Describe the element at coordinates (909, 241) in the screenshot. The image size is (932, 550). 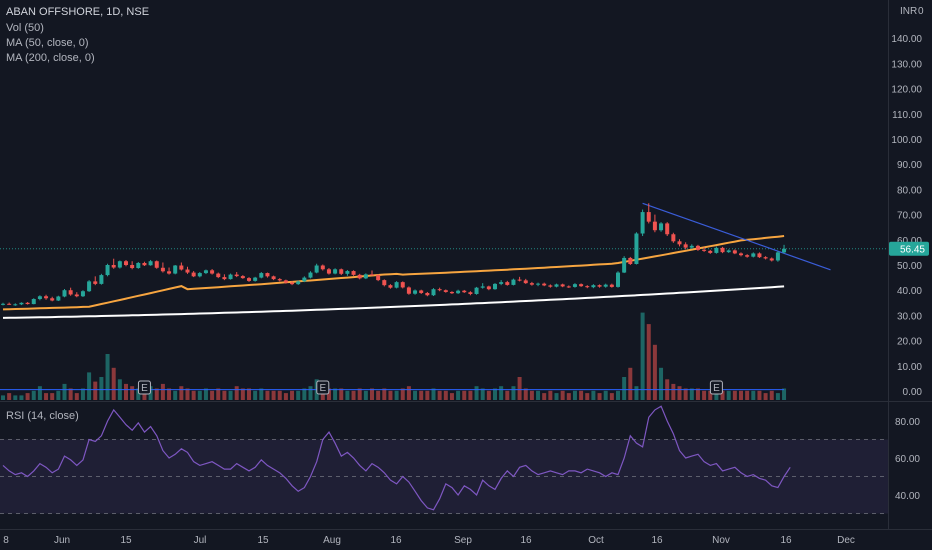
I see `price-tick: 60.00` at that location.